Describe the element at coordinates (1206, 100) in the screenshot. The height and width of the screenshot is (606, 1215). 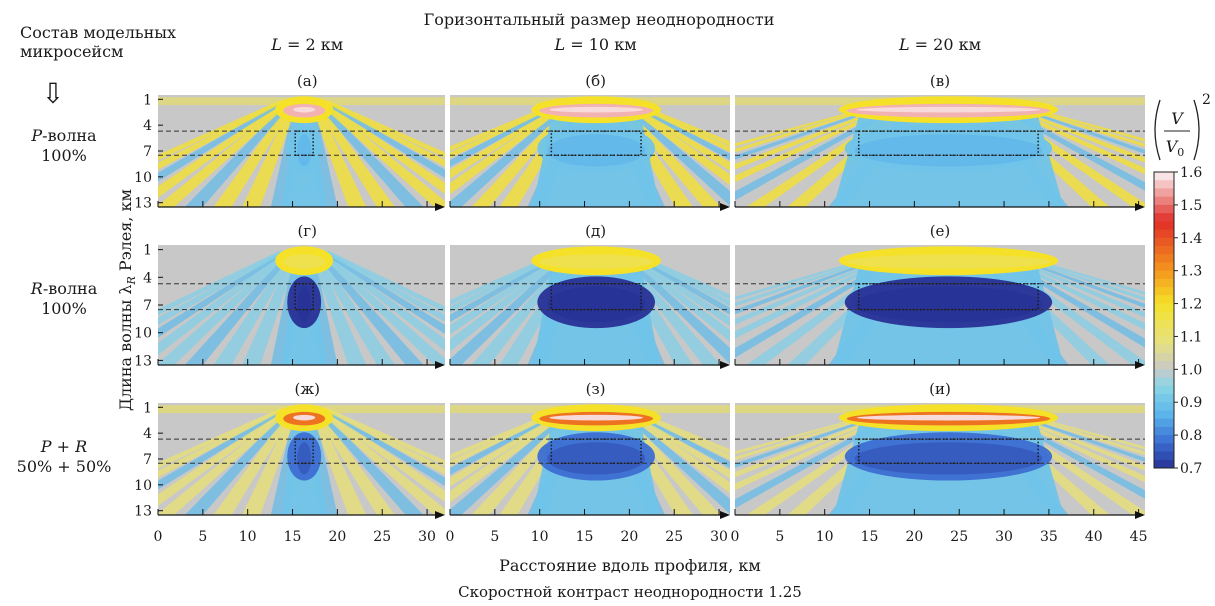
I see `colorbar-label-exponent: 2` at that location.